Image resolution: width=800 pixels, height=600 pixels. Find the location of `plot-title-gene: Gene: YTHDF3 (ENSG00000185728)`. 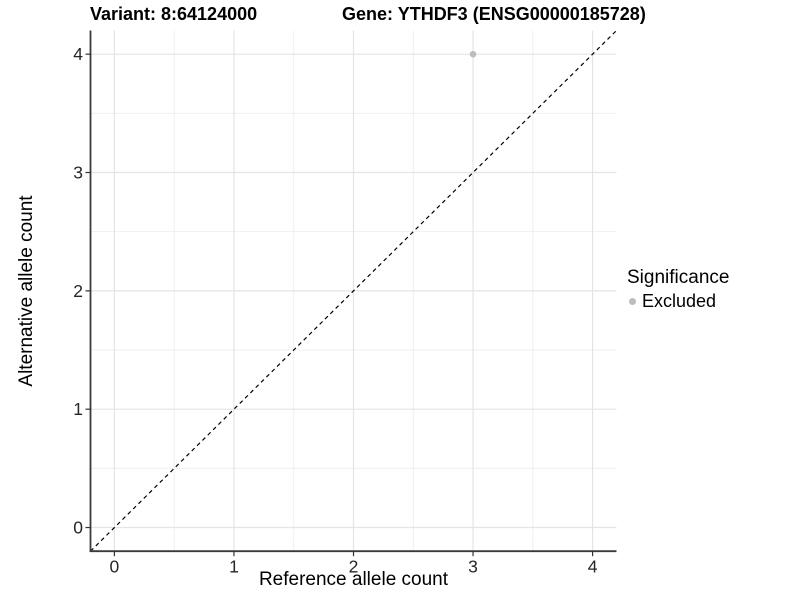

plot-title-gene: Gene: YTHDF3 (ENSG00000185728) is located at coordinates (494, 14).